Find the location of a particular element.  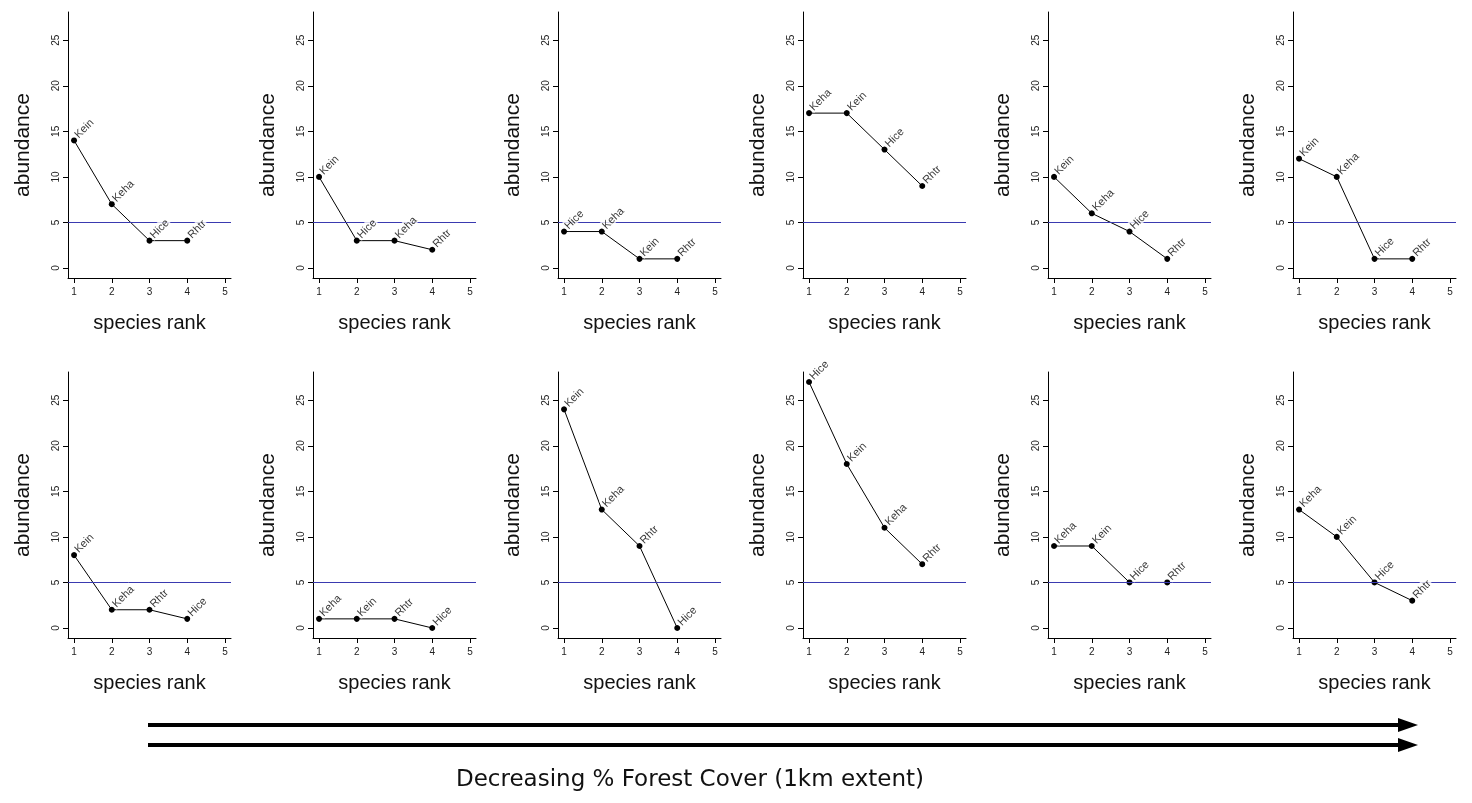

text: Decreasing % Forest Cover (1km extent) is located at coordinates (690, 778).